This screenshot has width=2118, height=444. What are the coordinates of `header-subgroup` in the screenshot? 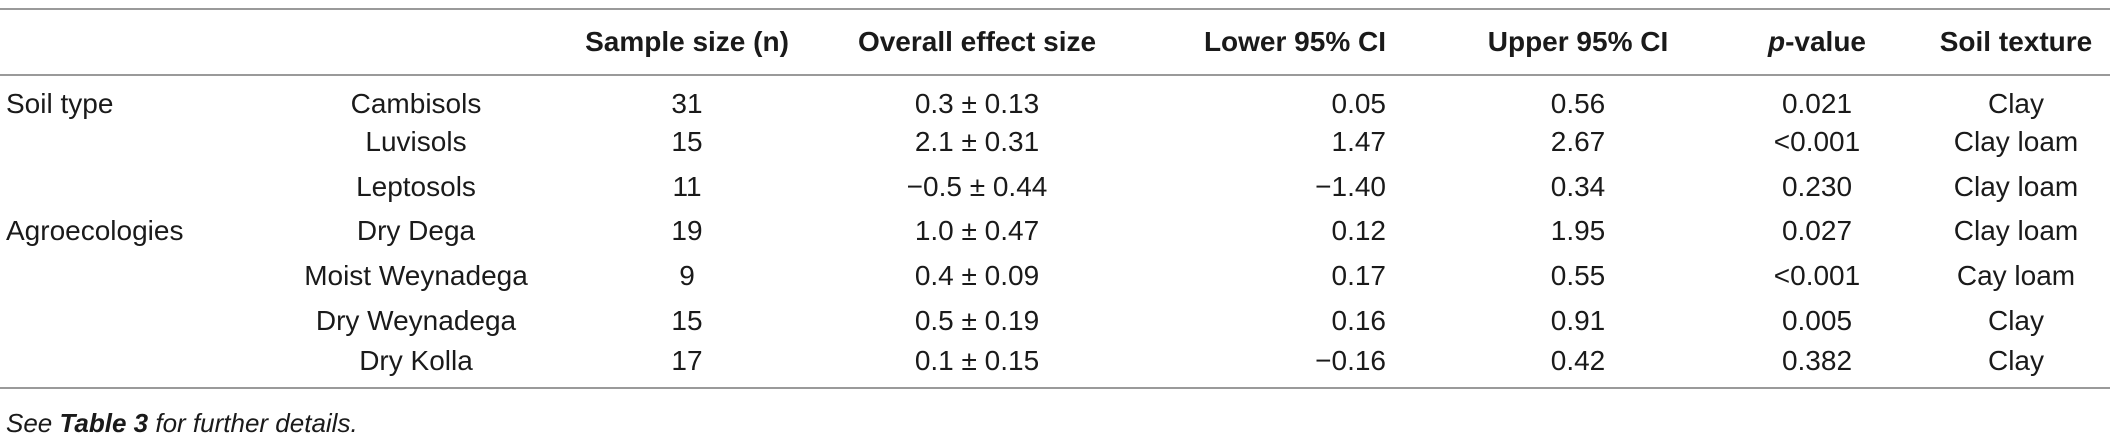 It's located at (416, 42).